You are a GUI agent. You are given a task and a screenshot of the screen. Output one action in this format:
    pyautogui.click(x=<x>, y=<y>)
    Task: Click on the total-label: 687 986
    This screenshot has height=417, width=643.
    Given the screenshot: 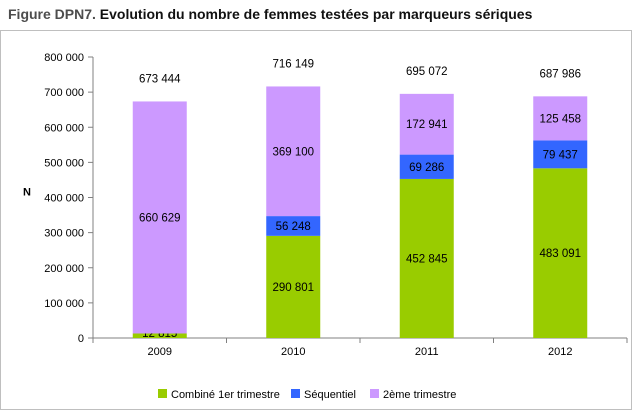 What is the action you would take?
    pyautogui.click(x=560, y=74)
    